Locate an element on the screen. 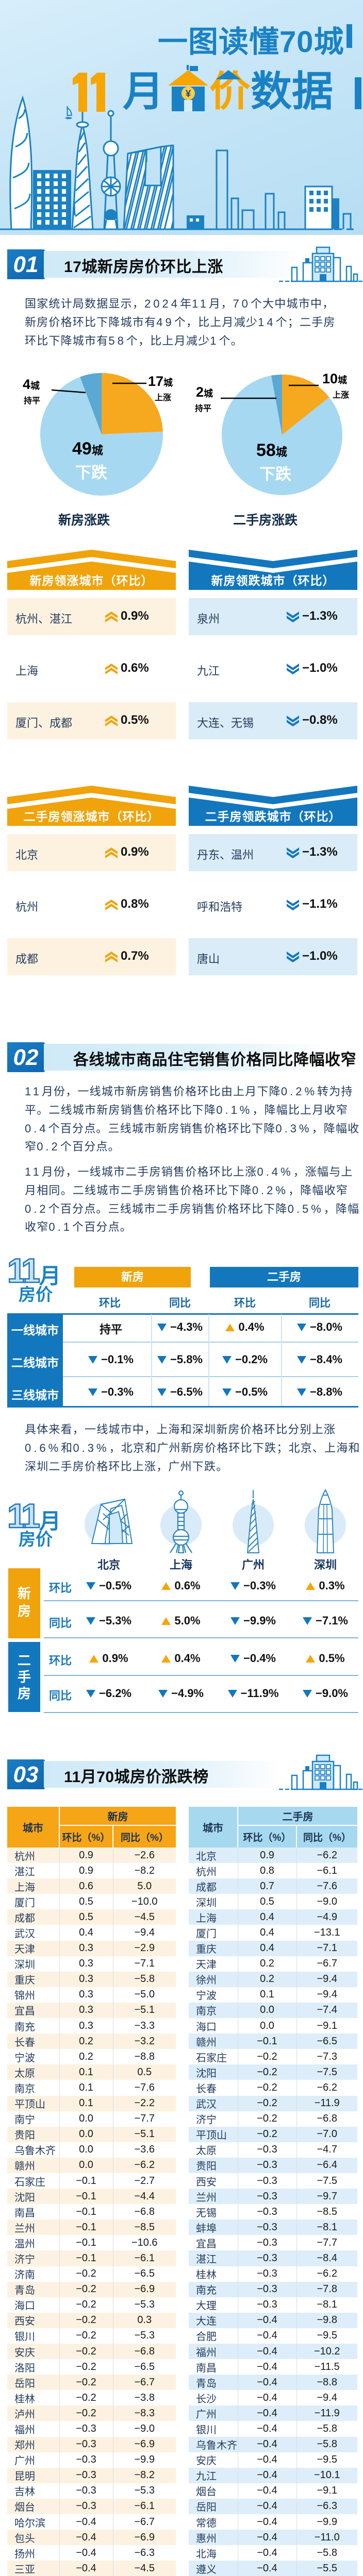 This screenshot has height=2576, width=363. svg-text: 01 is located at coordinates (26, 264).